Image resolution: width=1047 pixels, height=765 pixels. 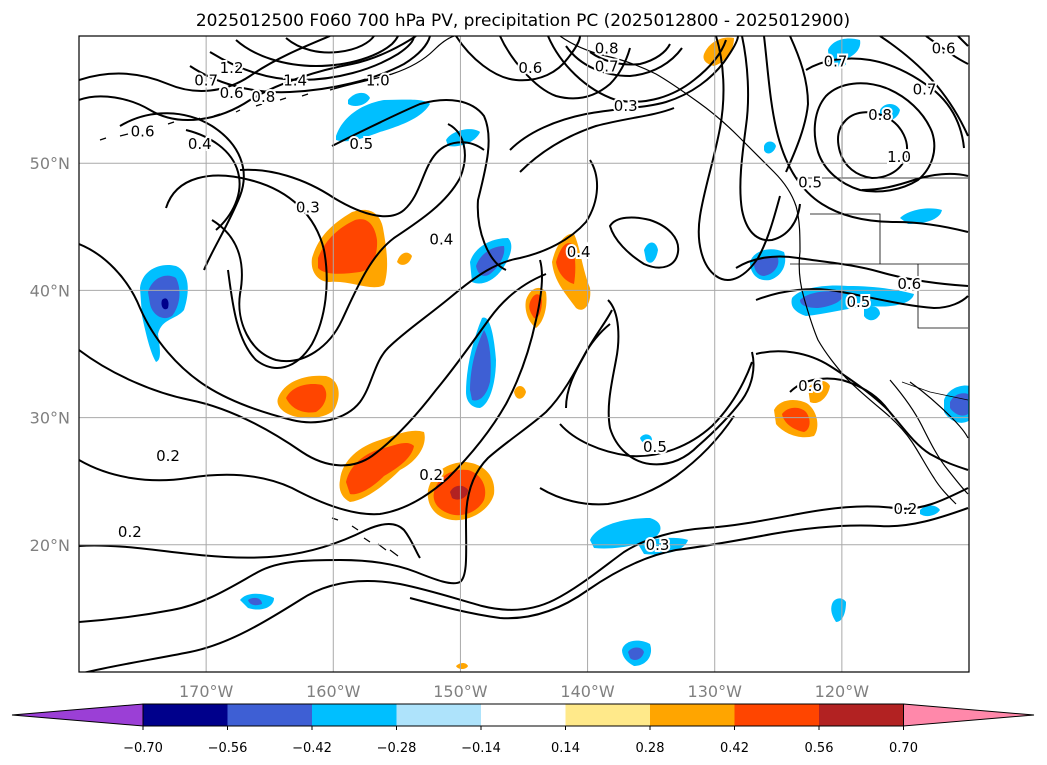 What do you see at coordinates (50, 545) in the screenshot?
I see `lat-tick-label: 20°N` at bounding box center [50, 545].